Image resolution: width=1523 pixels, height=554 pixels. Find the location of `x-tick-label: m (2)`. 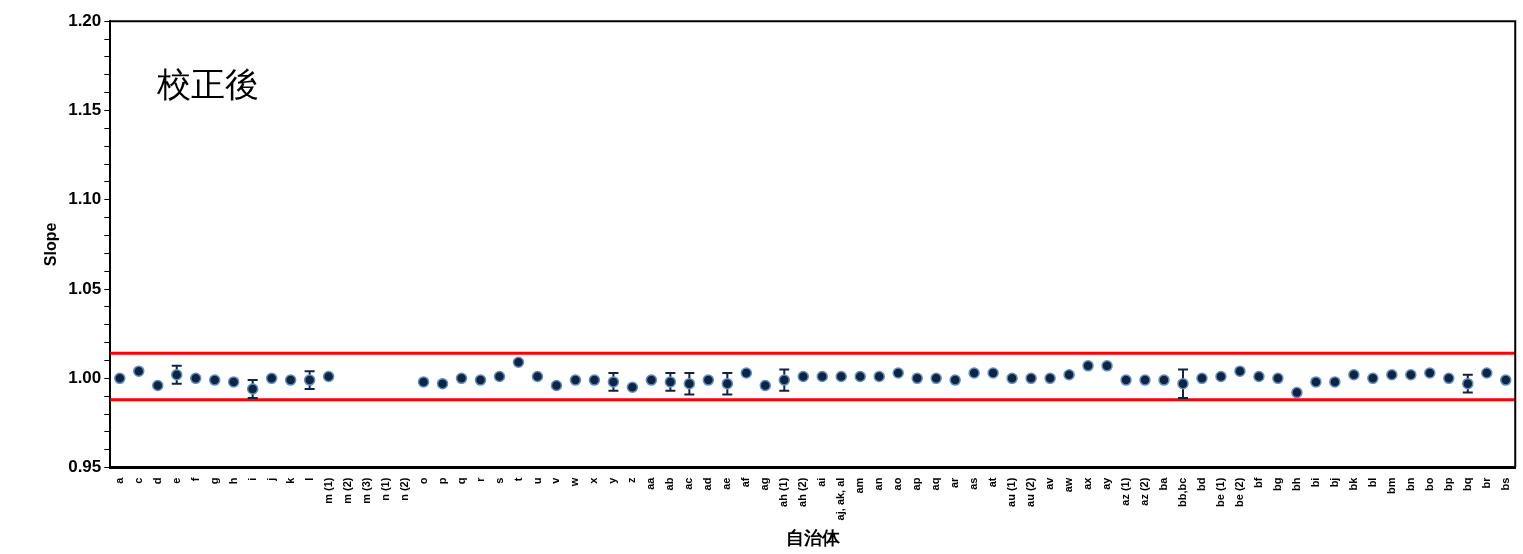

x-tick-label: m (2) is located at coordinates (346, 490).